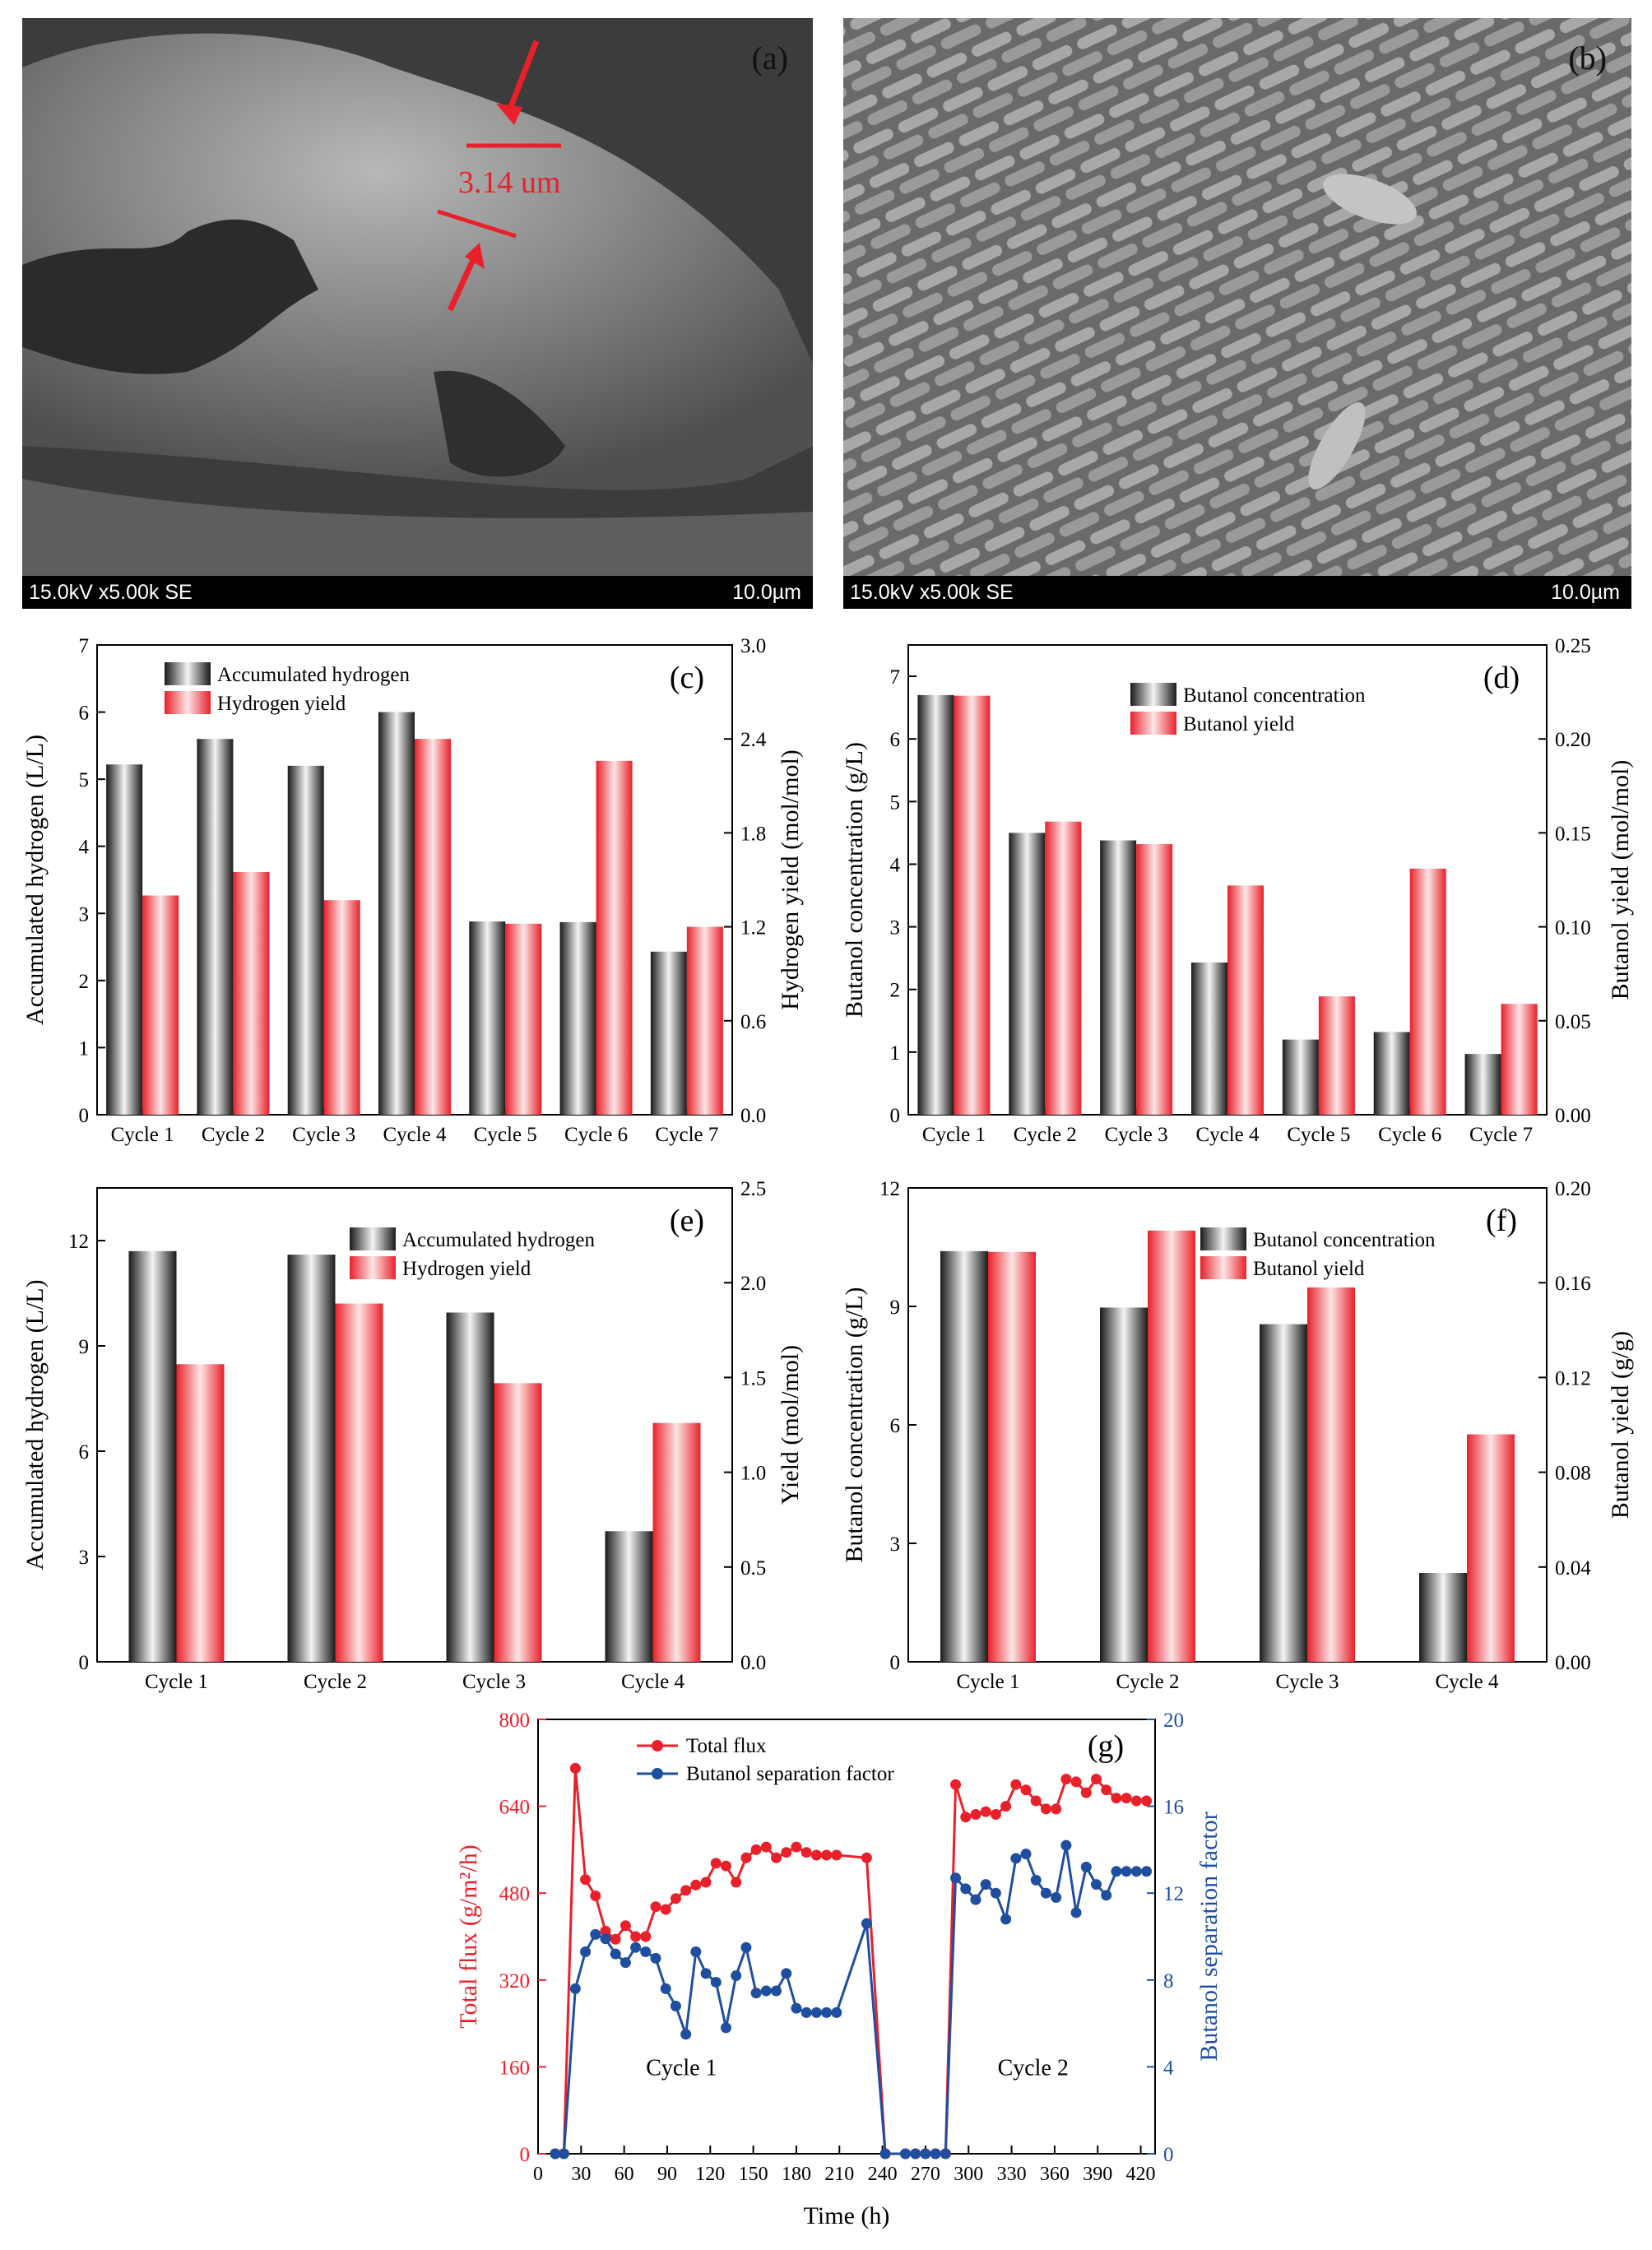  What do you see at coordinates (505, 1135) in the screenshot?
I see `x-tick-label: Cycle 5` at bounding box center [505, 1135].